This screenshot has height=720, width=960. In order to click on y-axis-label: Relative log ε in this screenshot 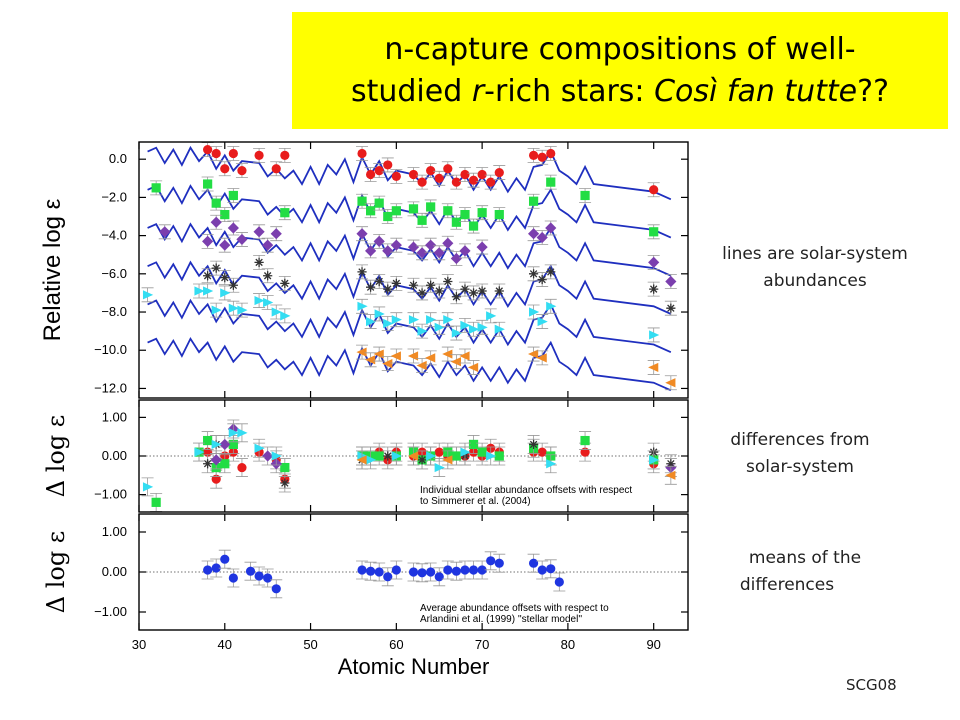, I will do `click(52, 269)`.